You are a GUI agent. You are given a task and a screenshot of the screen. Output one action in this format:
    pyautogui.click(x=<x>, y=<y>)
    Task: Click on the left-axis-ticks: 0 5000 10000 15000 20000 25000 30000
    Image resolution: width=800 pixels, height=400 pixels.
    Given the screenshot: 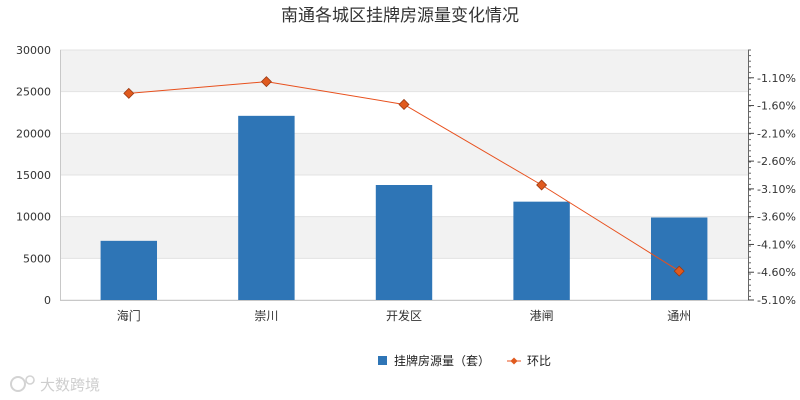 What is the action you would take?
    pyautogui.click(x=33, y=175)
    